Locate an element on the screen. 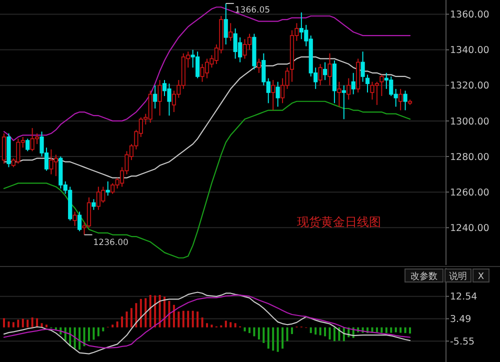 The height and width of the screenshot is (362, 500). annotation: 1366.05 is located at coordinates (252, 10).